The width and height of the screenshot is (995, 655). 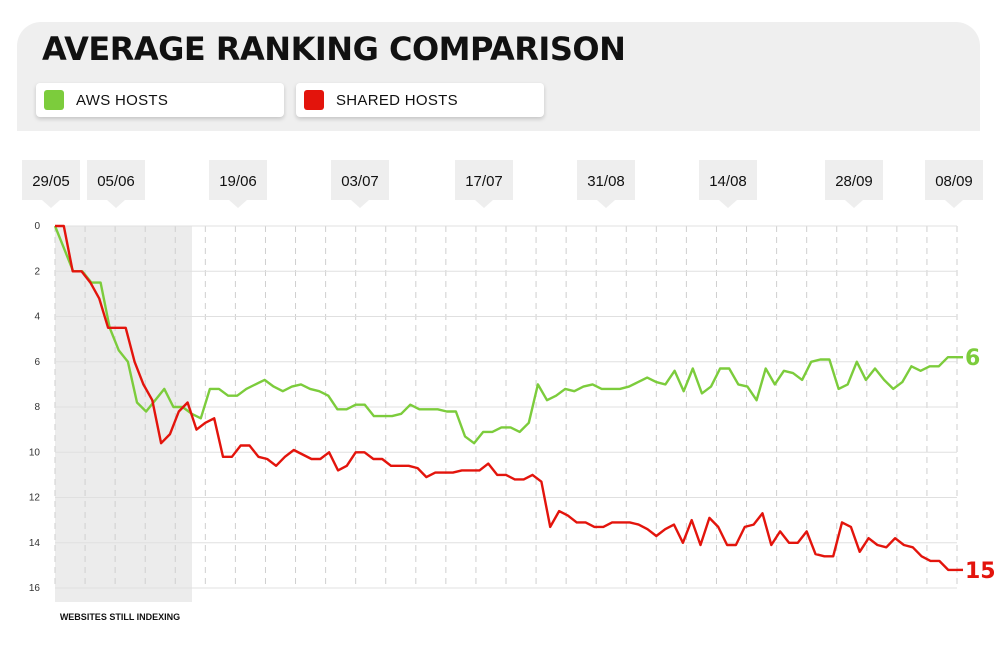 What do you see at coordinates (37, 317) in the screenshot?
I see `y-tick-label: 4` at bounding box center [37, 317].